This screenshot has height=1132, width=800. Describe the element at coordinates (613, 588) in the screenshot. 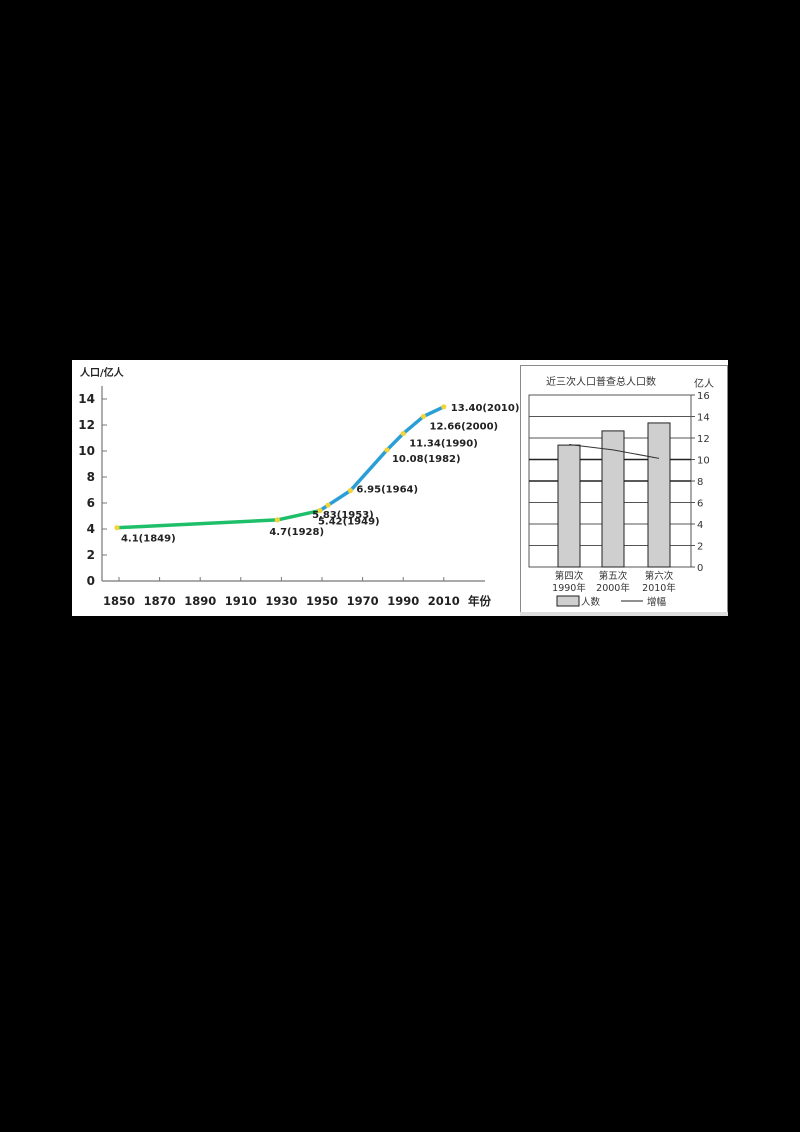

I see `category-year-label: 2000年` at that location.